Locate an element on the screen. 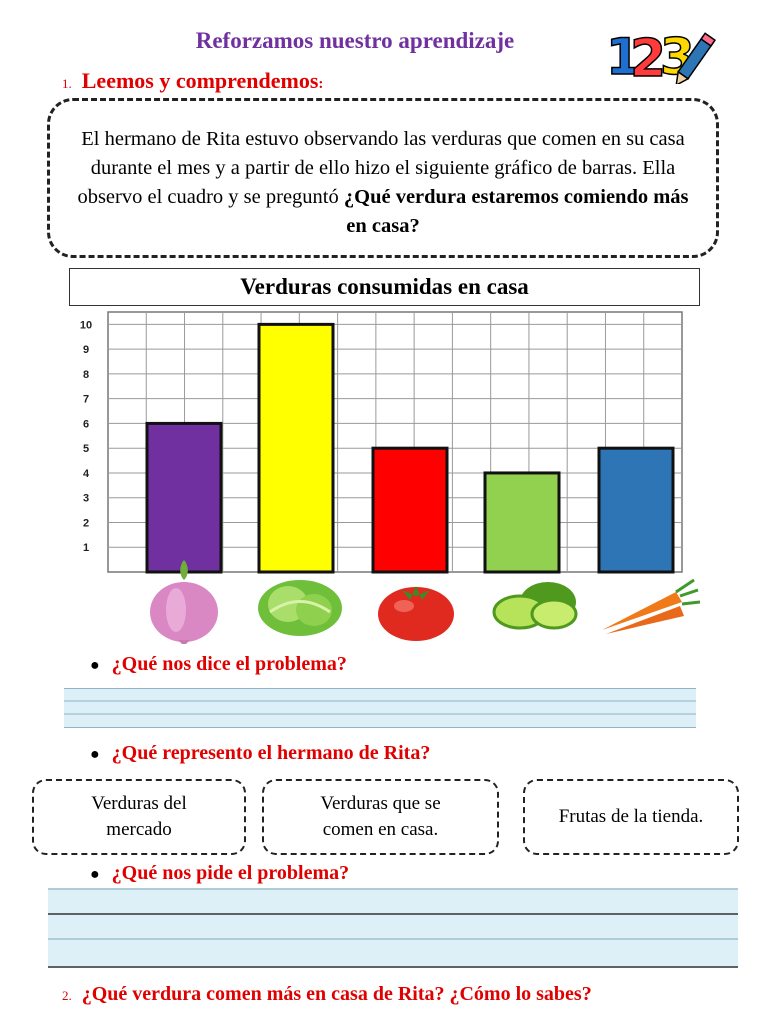  chart-title: Verduras consumidas en casa is located at coordinates (384, 287).